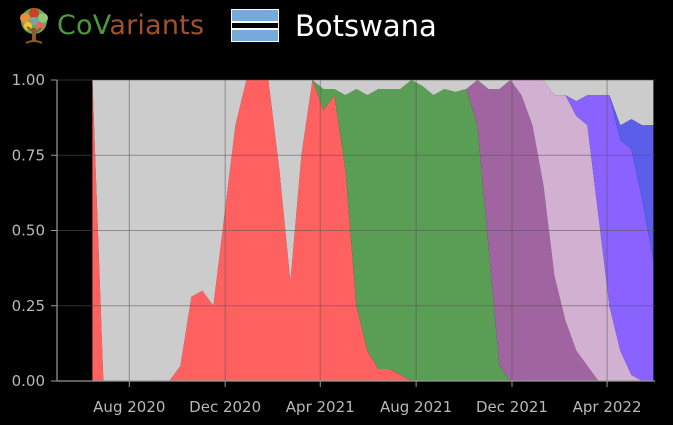 Image resolution: width=673 pixels, height=425 pixels. What do you see at coordinates (255, 25) in the screenshot?
I see `botswana-flag-icon` at bounding box center [255, 25].